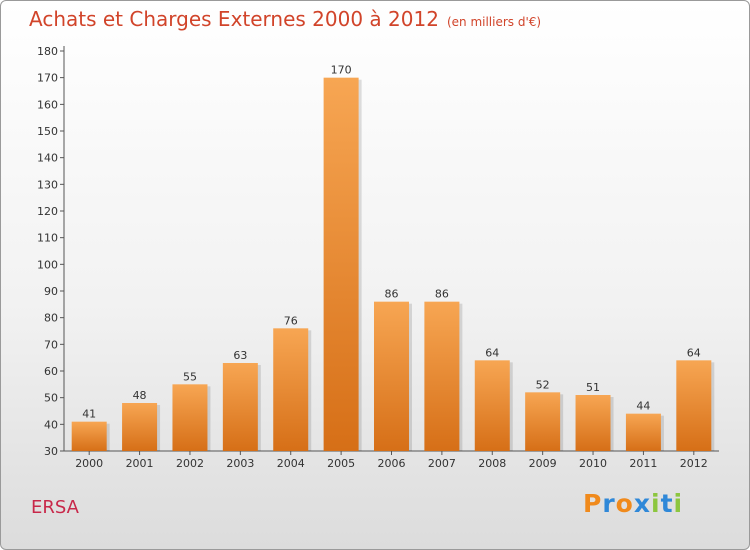  What do you see at coordinates (47, 238) in the screenshot?
I see `y-tick-label: 110` at bounding box center [47, 238].